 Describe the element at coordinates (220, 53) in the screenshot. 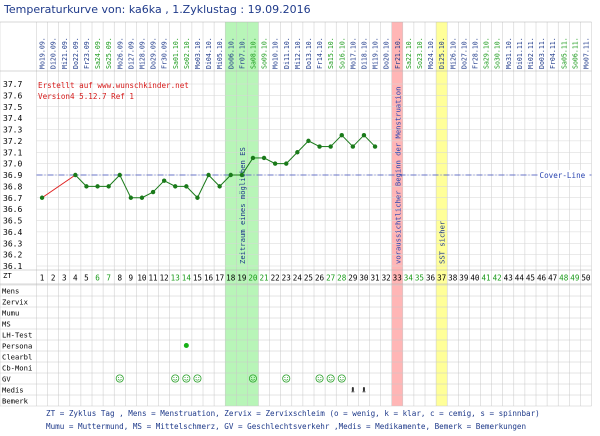

I see `date-label: Mi05.10.` at that location.